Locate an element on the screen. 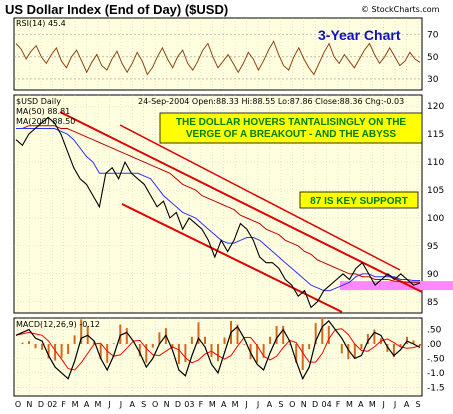  macd-tick-label: -.50 is located at coordinates (436, 359).